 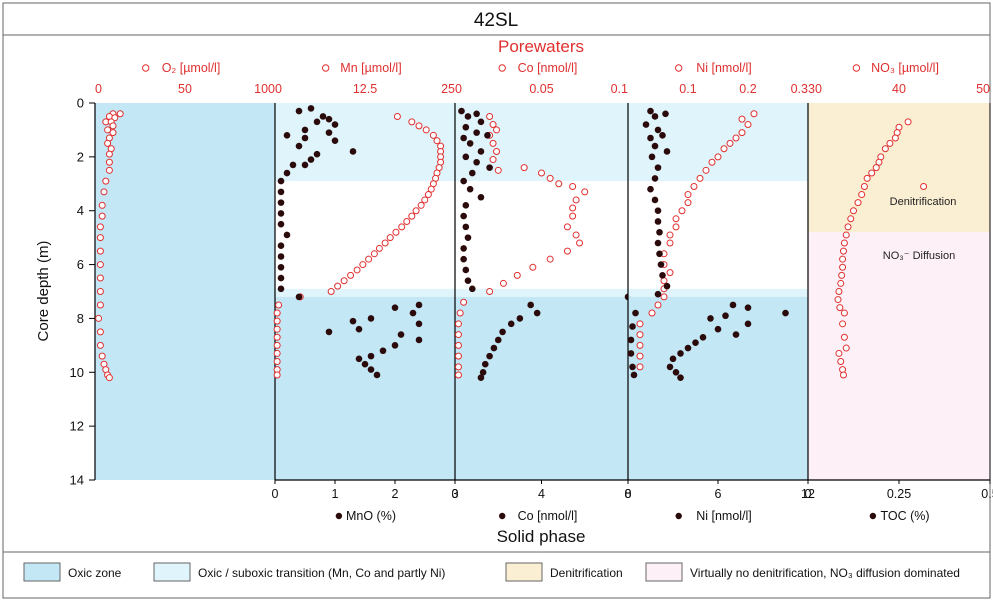 What do you see at coordinates (899, 494) in the screenshot?
I see `bottom-tick-label: 0.25` at bounding box center [899, 494].